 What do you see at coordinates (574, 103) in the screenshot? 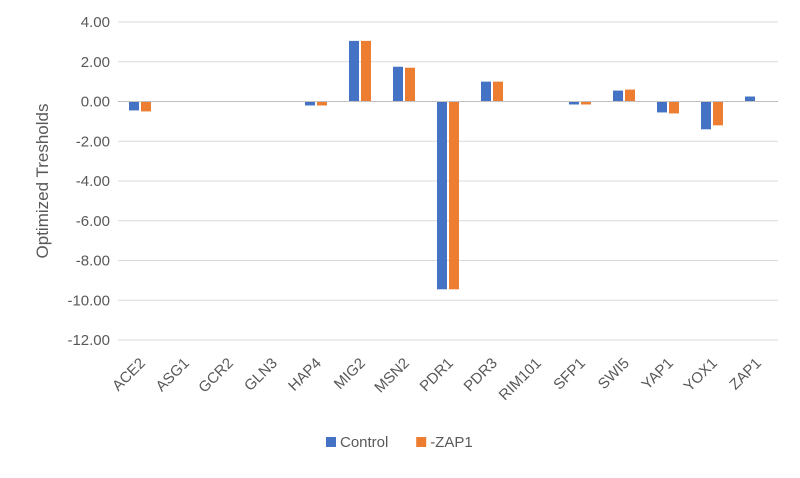
I see `bar-control-sfp1` at bounding box center [574, 103].